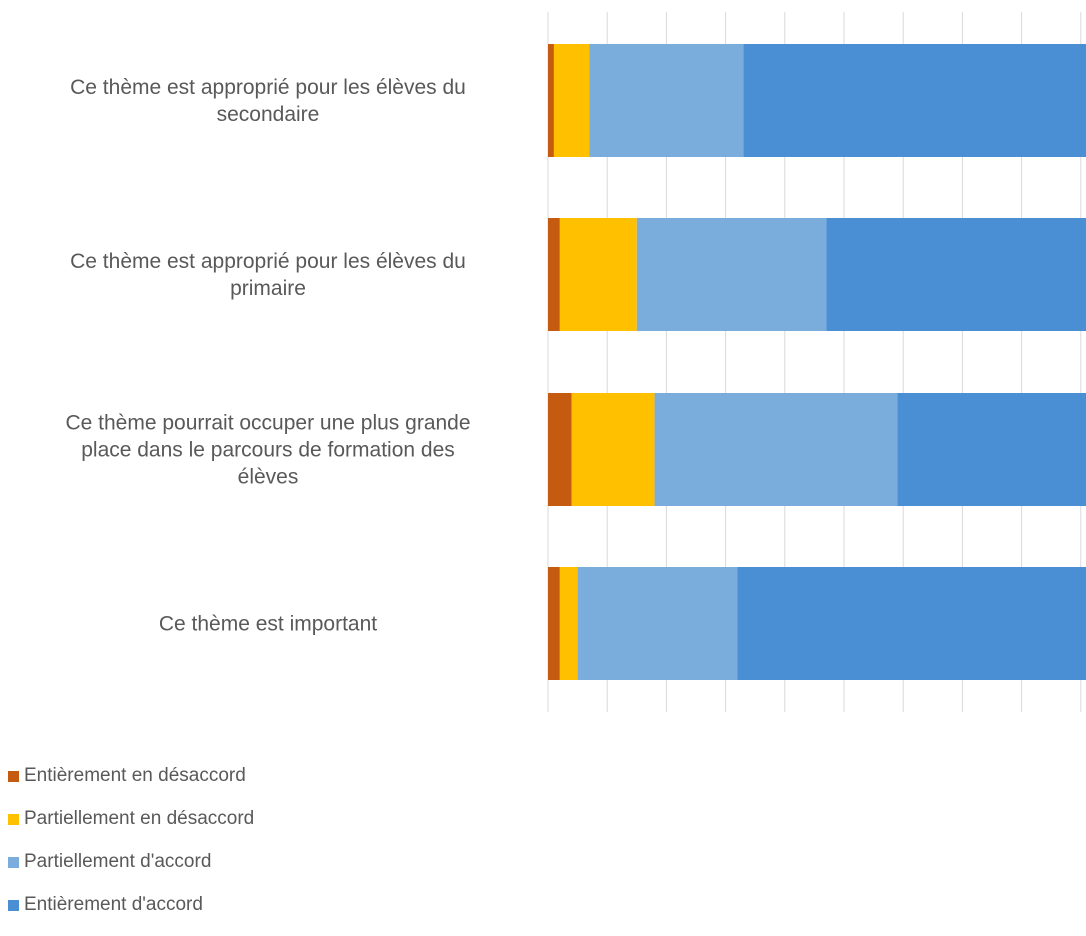  I want to click on legend-item: Partiellement d'accord, so click(131, 862).